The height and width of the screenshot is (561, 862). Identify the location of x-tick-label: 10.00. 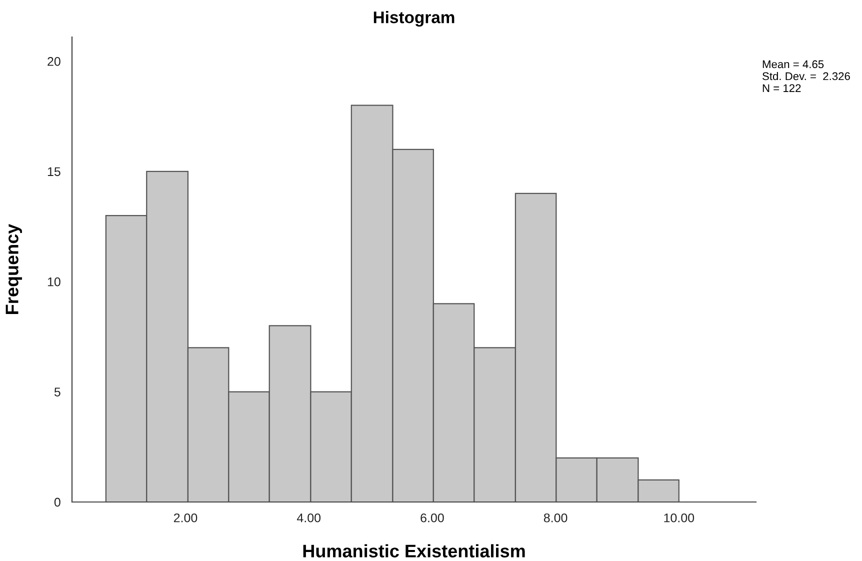
(679, 517).